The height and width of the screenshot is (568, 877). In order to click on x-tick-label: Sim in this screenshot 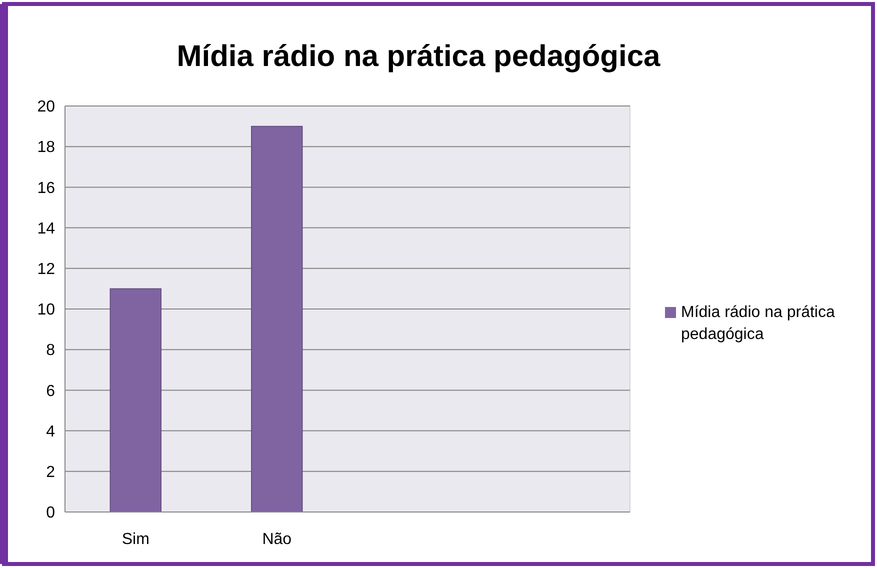, I will do `click(136, 539)`.